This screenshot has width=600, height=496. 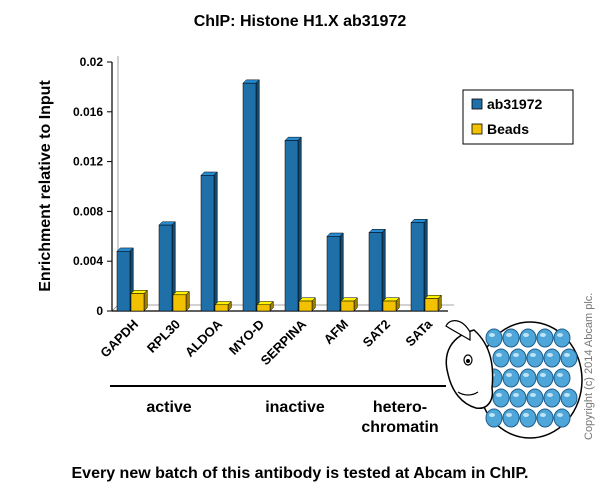 I want to click on category-groups: active inactive hetero-chromatin, so click(x=278, y=410).